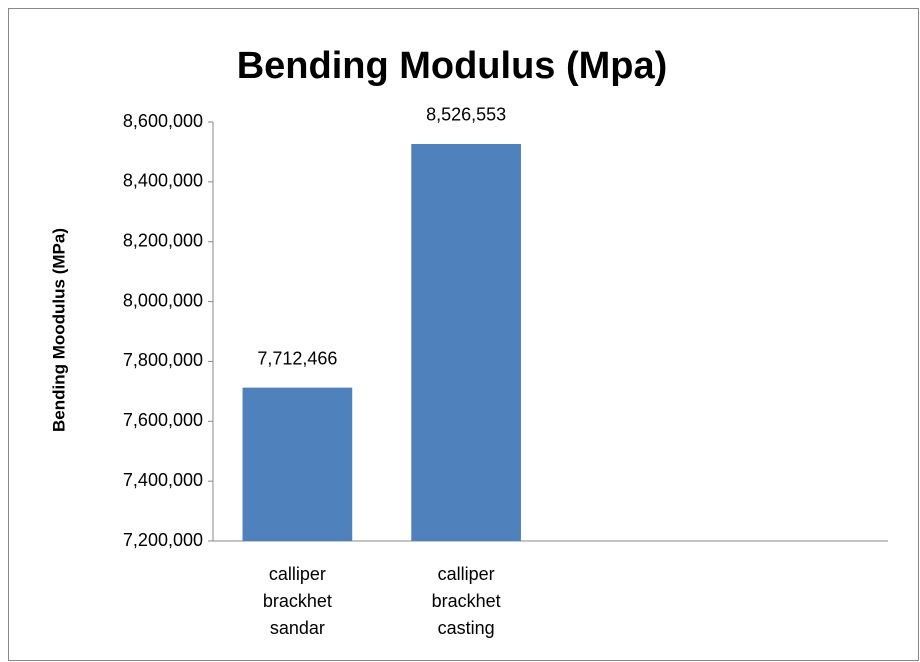 The height and width of the screenshot is (662, 920). What do you see at coordinates (452, 66) in the screenshot?
I see `chart-title: Bending Modulus (Mpa)` at bounding box center [452, 66].